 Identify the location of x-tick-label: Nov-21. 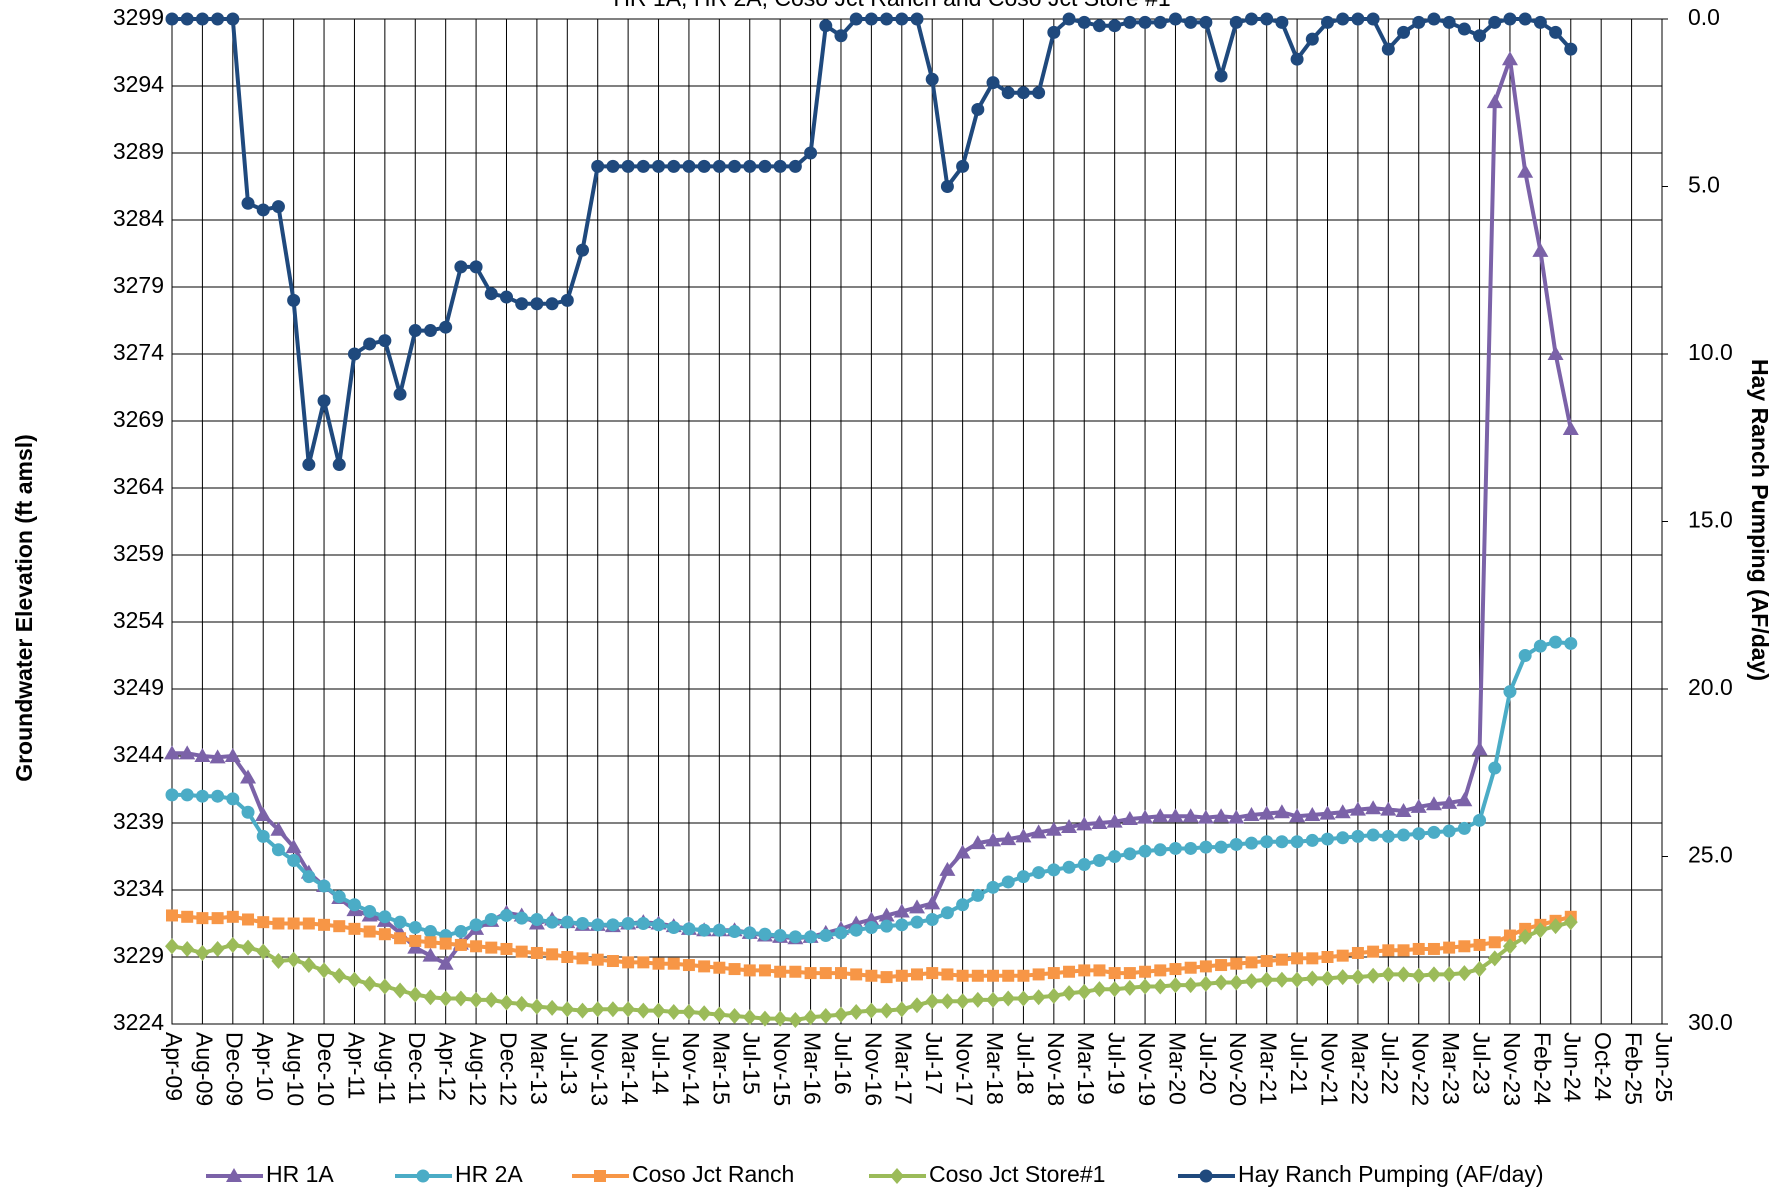
(1329, 1069).